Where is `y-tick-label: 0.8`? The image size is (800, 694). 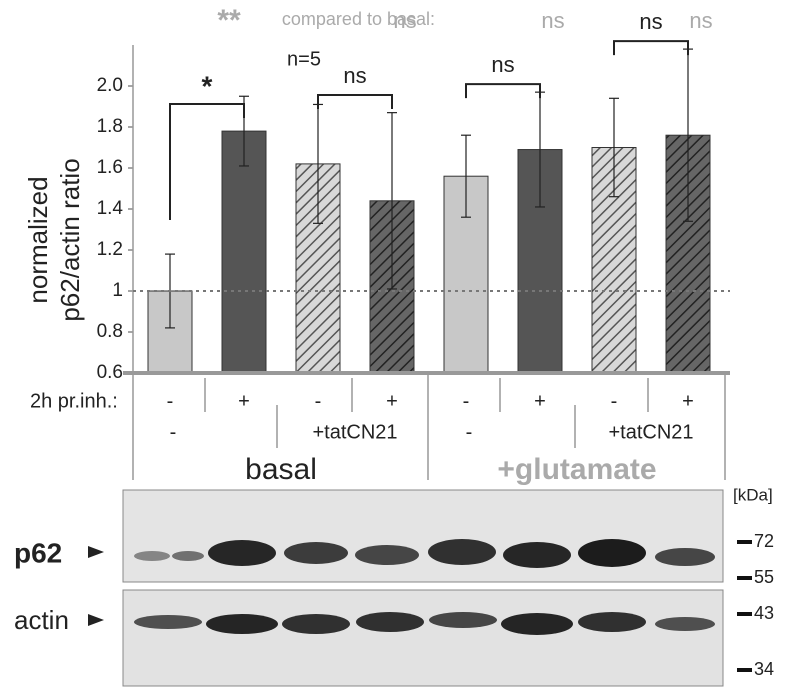
y-tick-label: 0.8 is located at coordinates (110, 331).